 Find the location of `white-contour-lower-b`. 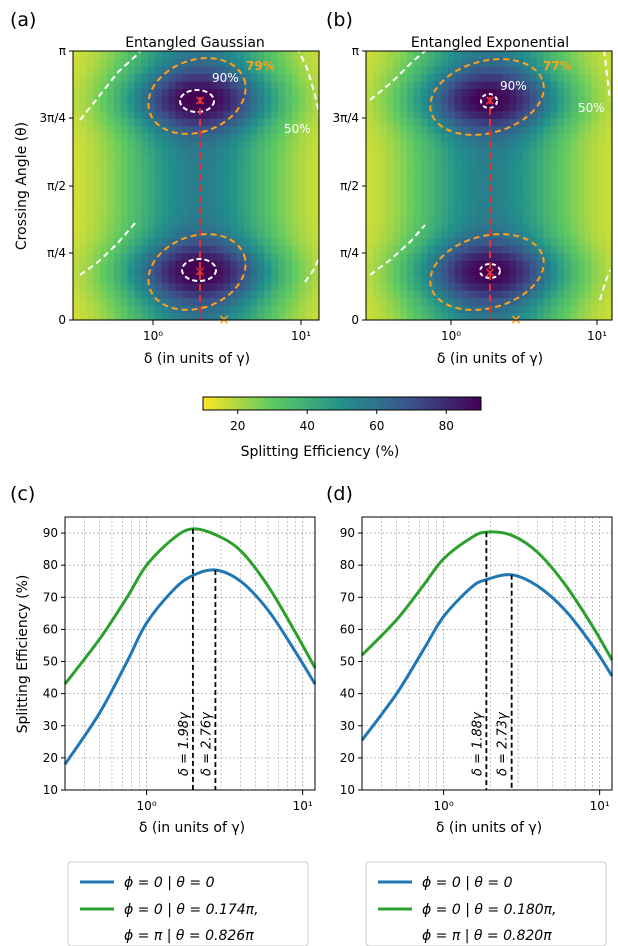

white-contour-lower-b is located at coordinates (490, 271).